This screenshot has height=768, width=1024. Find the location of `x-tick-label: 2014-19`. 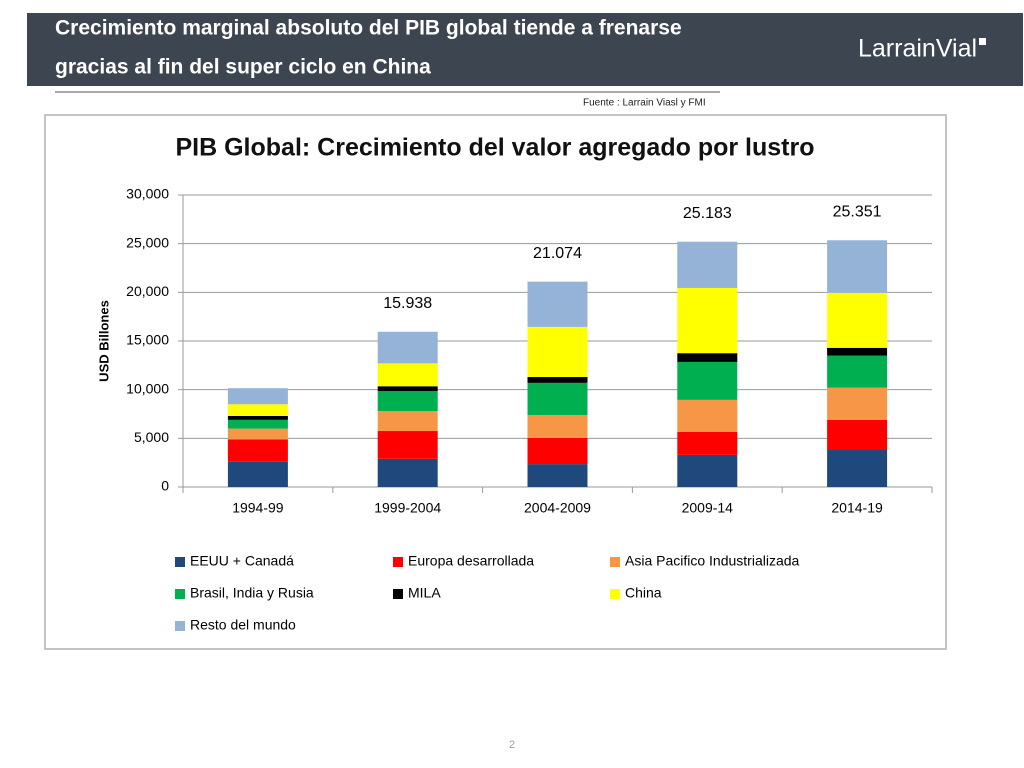

x-tick-label: 2014-19 is located at coordinates (857, 508).